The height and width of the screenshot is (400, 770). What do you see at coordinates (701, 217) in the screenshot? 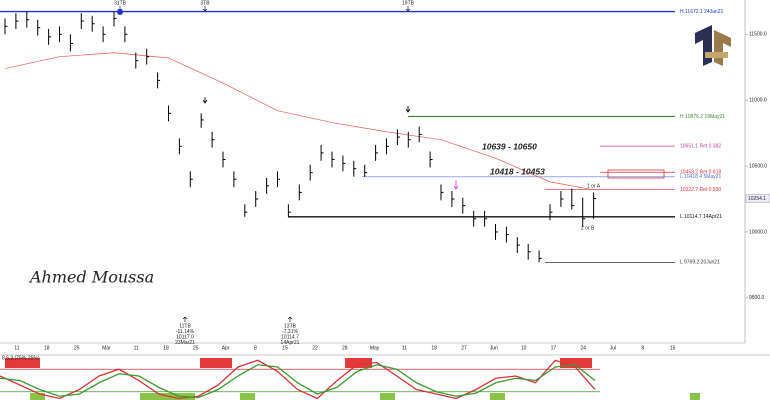
I see `level-label: L 10114.7 14Apr21` at bounding box center [701, 217].